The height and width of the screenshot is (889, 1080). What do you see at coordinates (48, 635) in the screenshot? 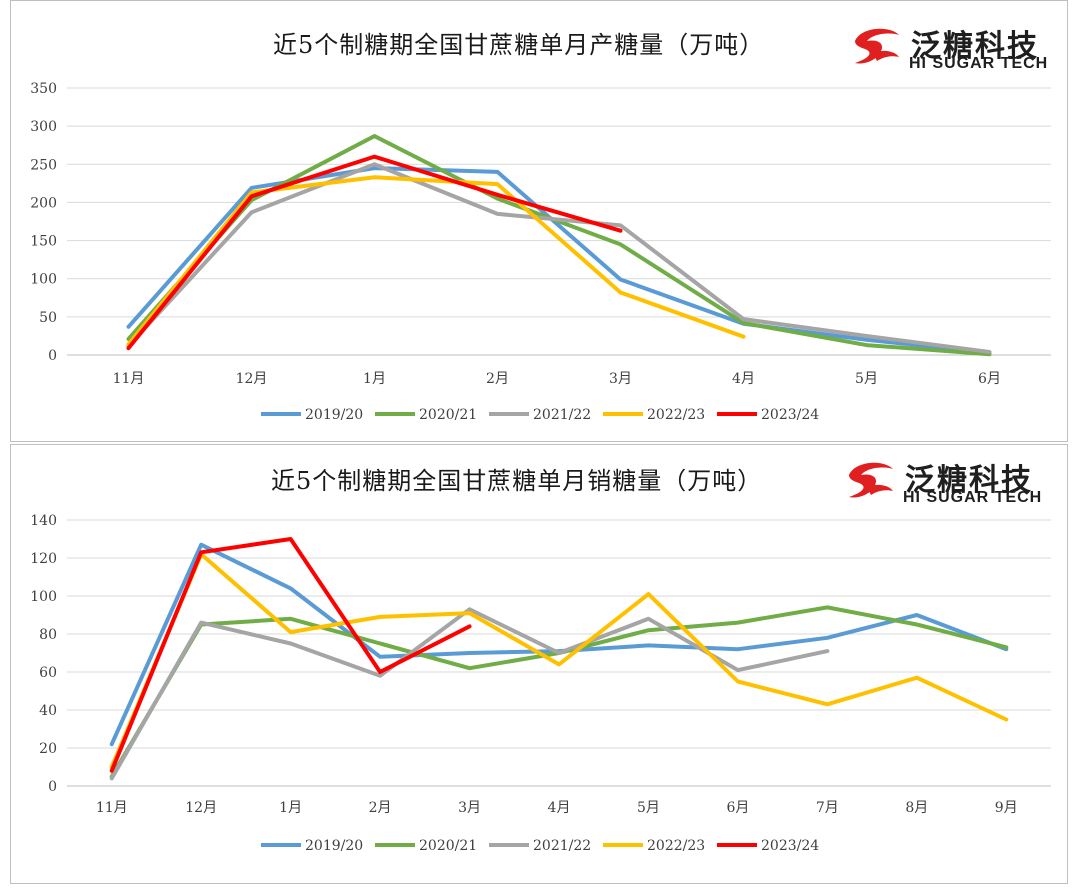
I see `y-tick-label: 80` at bounding box center [48, 635].